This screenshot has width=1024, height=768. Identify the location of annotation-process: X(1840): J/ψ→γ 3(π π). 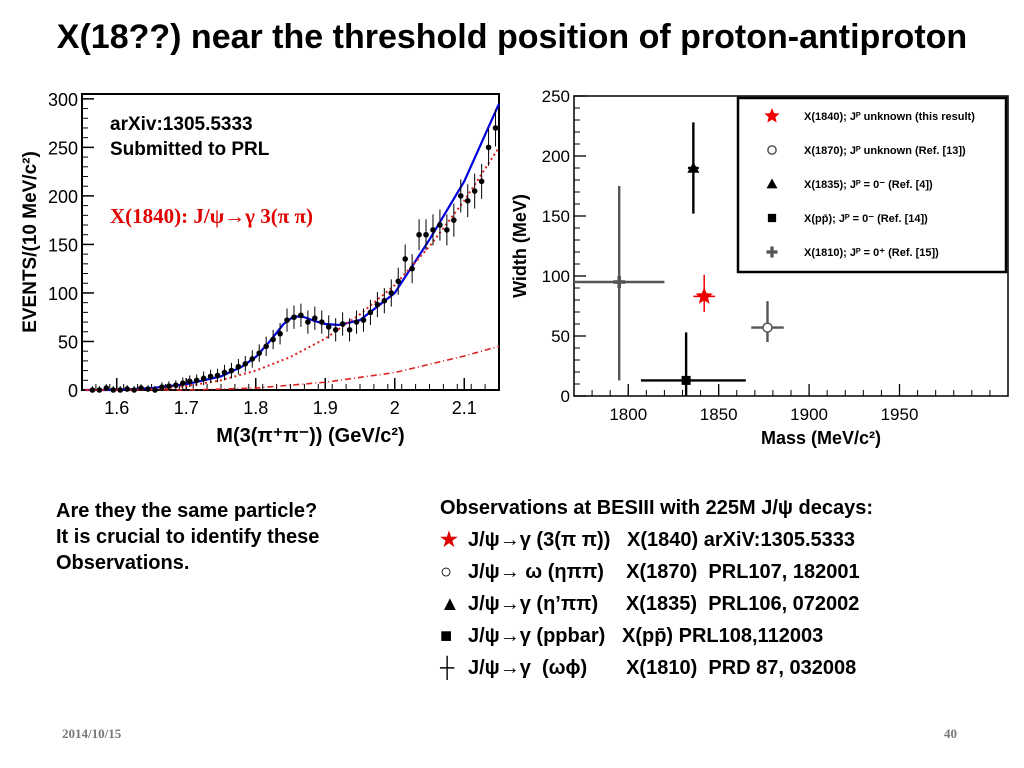
(211, 216).